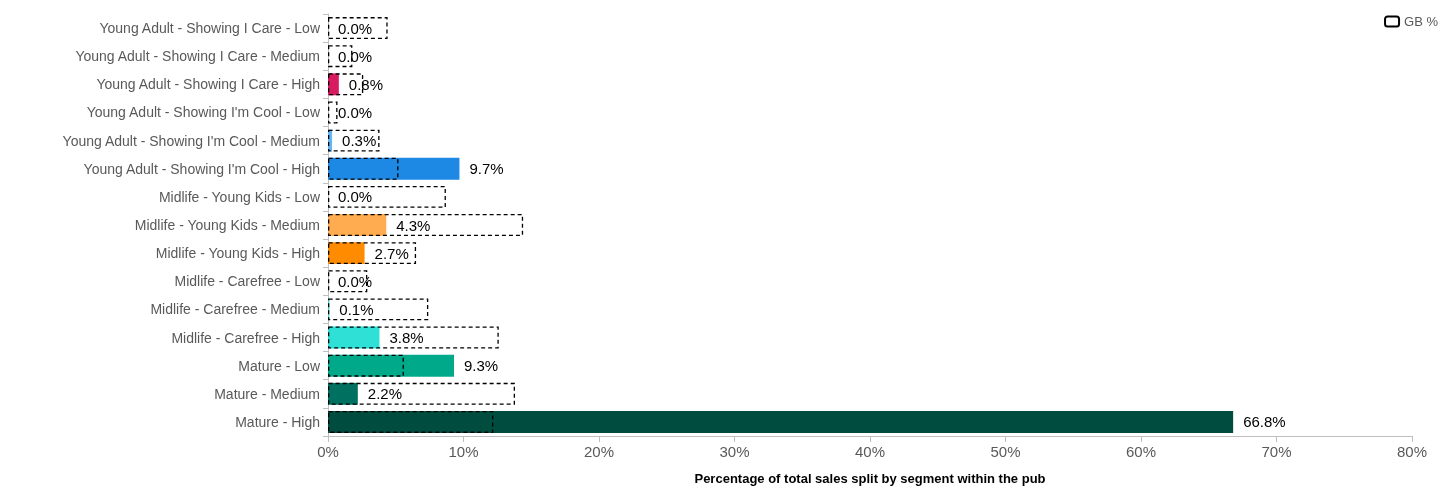 The width and height of the screenshot is (1455, 502). What do you see at coordinates (201, 168) in the screenshot?
I see `y-tick-label: Young Adult - Showing I'm Cool - High` at bounding box center [201, 168].